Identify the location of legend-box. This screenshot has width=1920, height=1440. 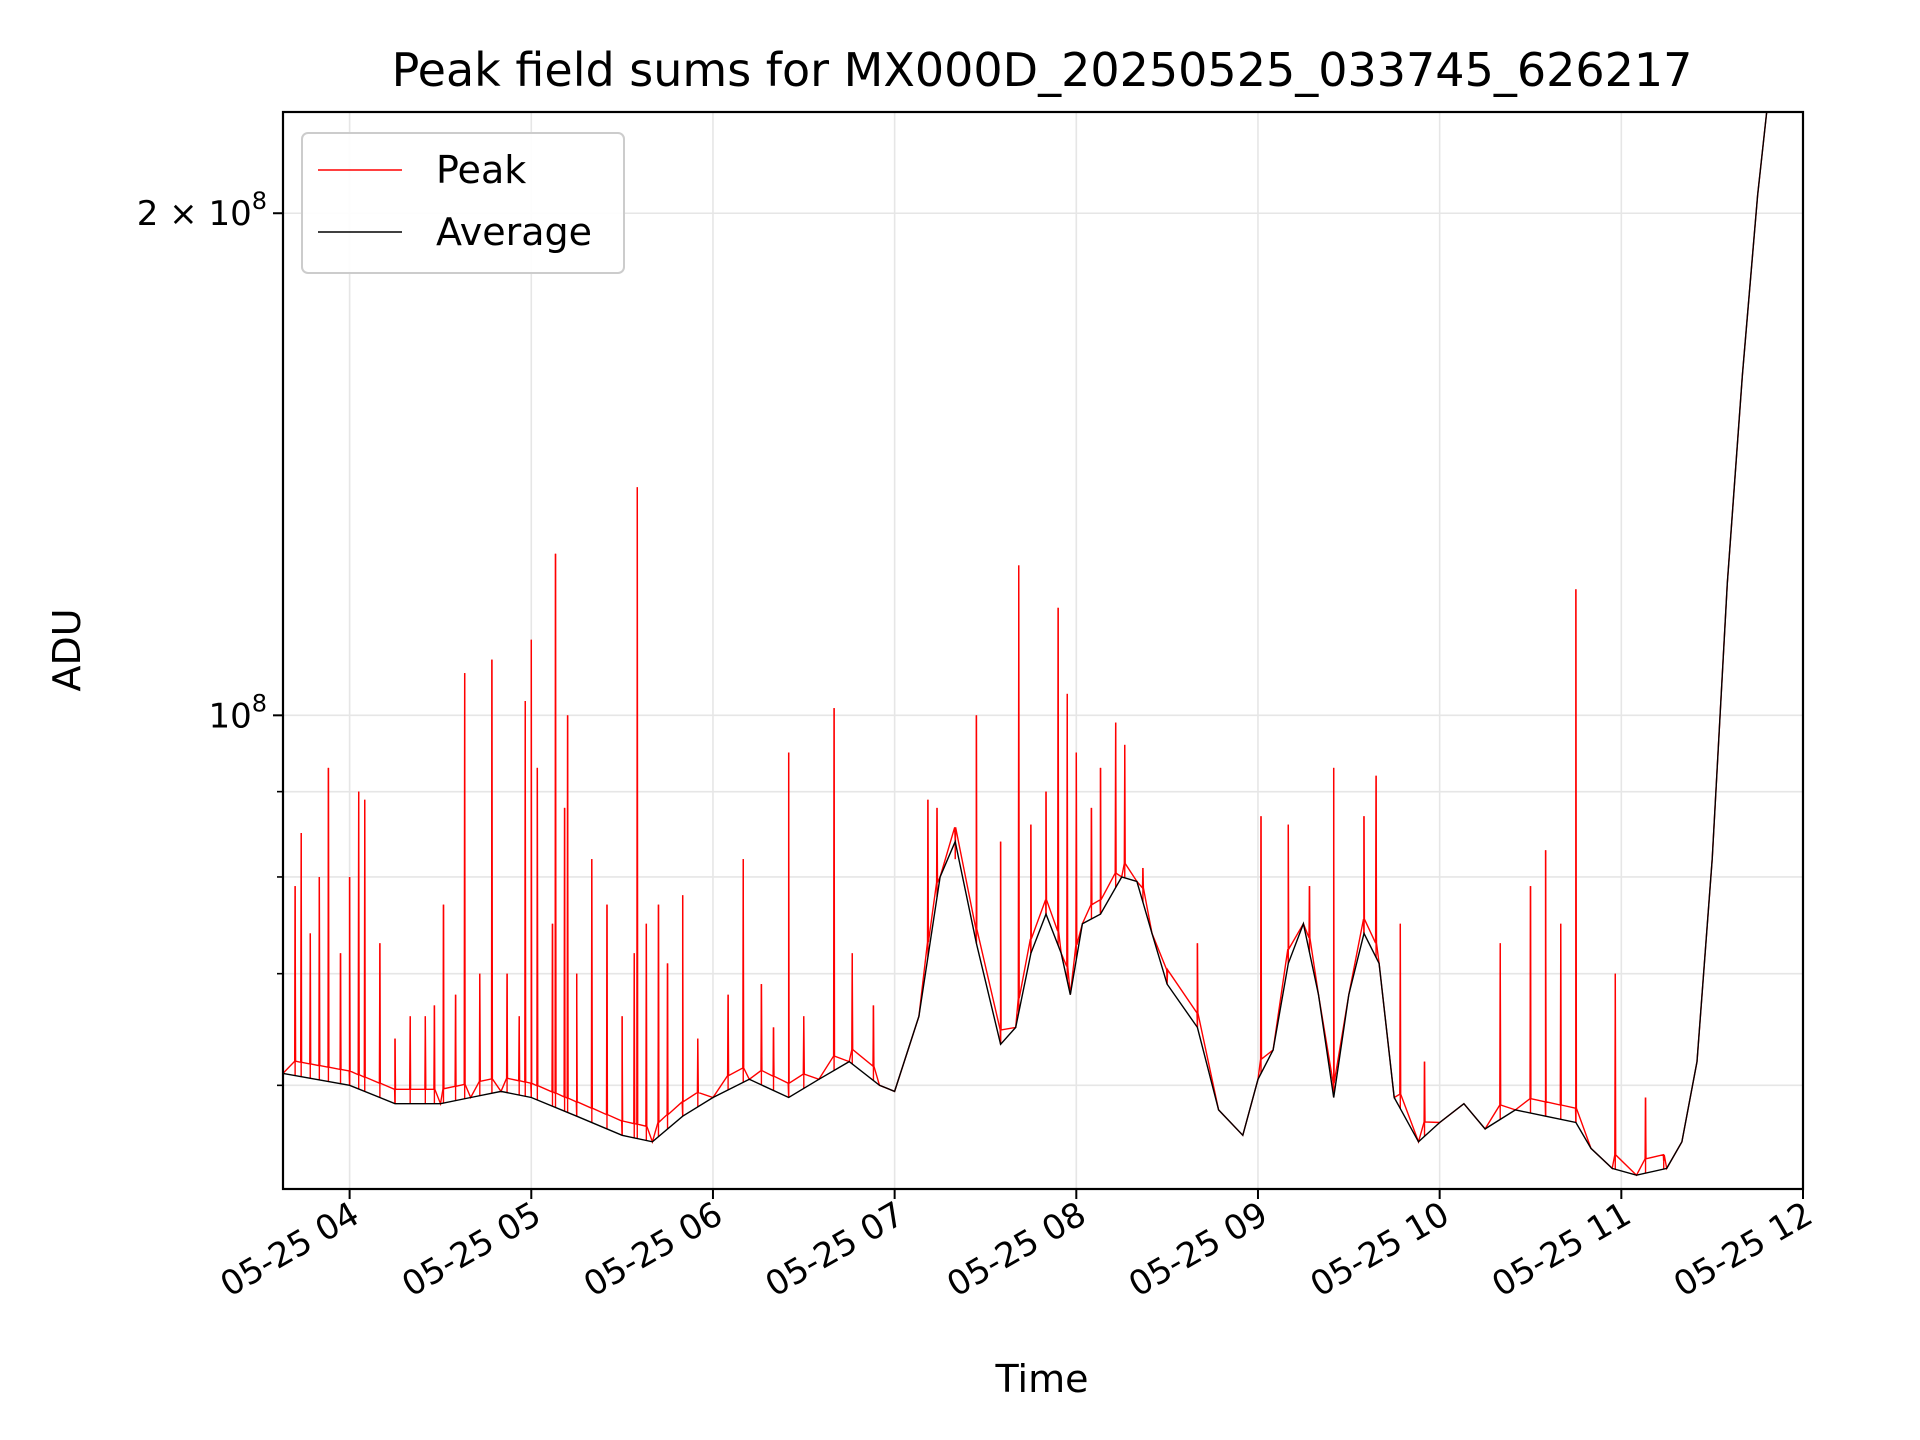
(463, 203).